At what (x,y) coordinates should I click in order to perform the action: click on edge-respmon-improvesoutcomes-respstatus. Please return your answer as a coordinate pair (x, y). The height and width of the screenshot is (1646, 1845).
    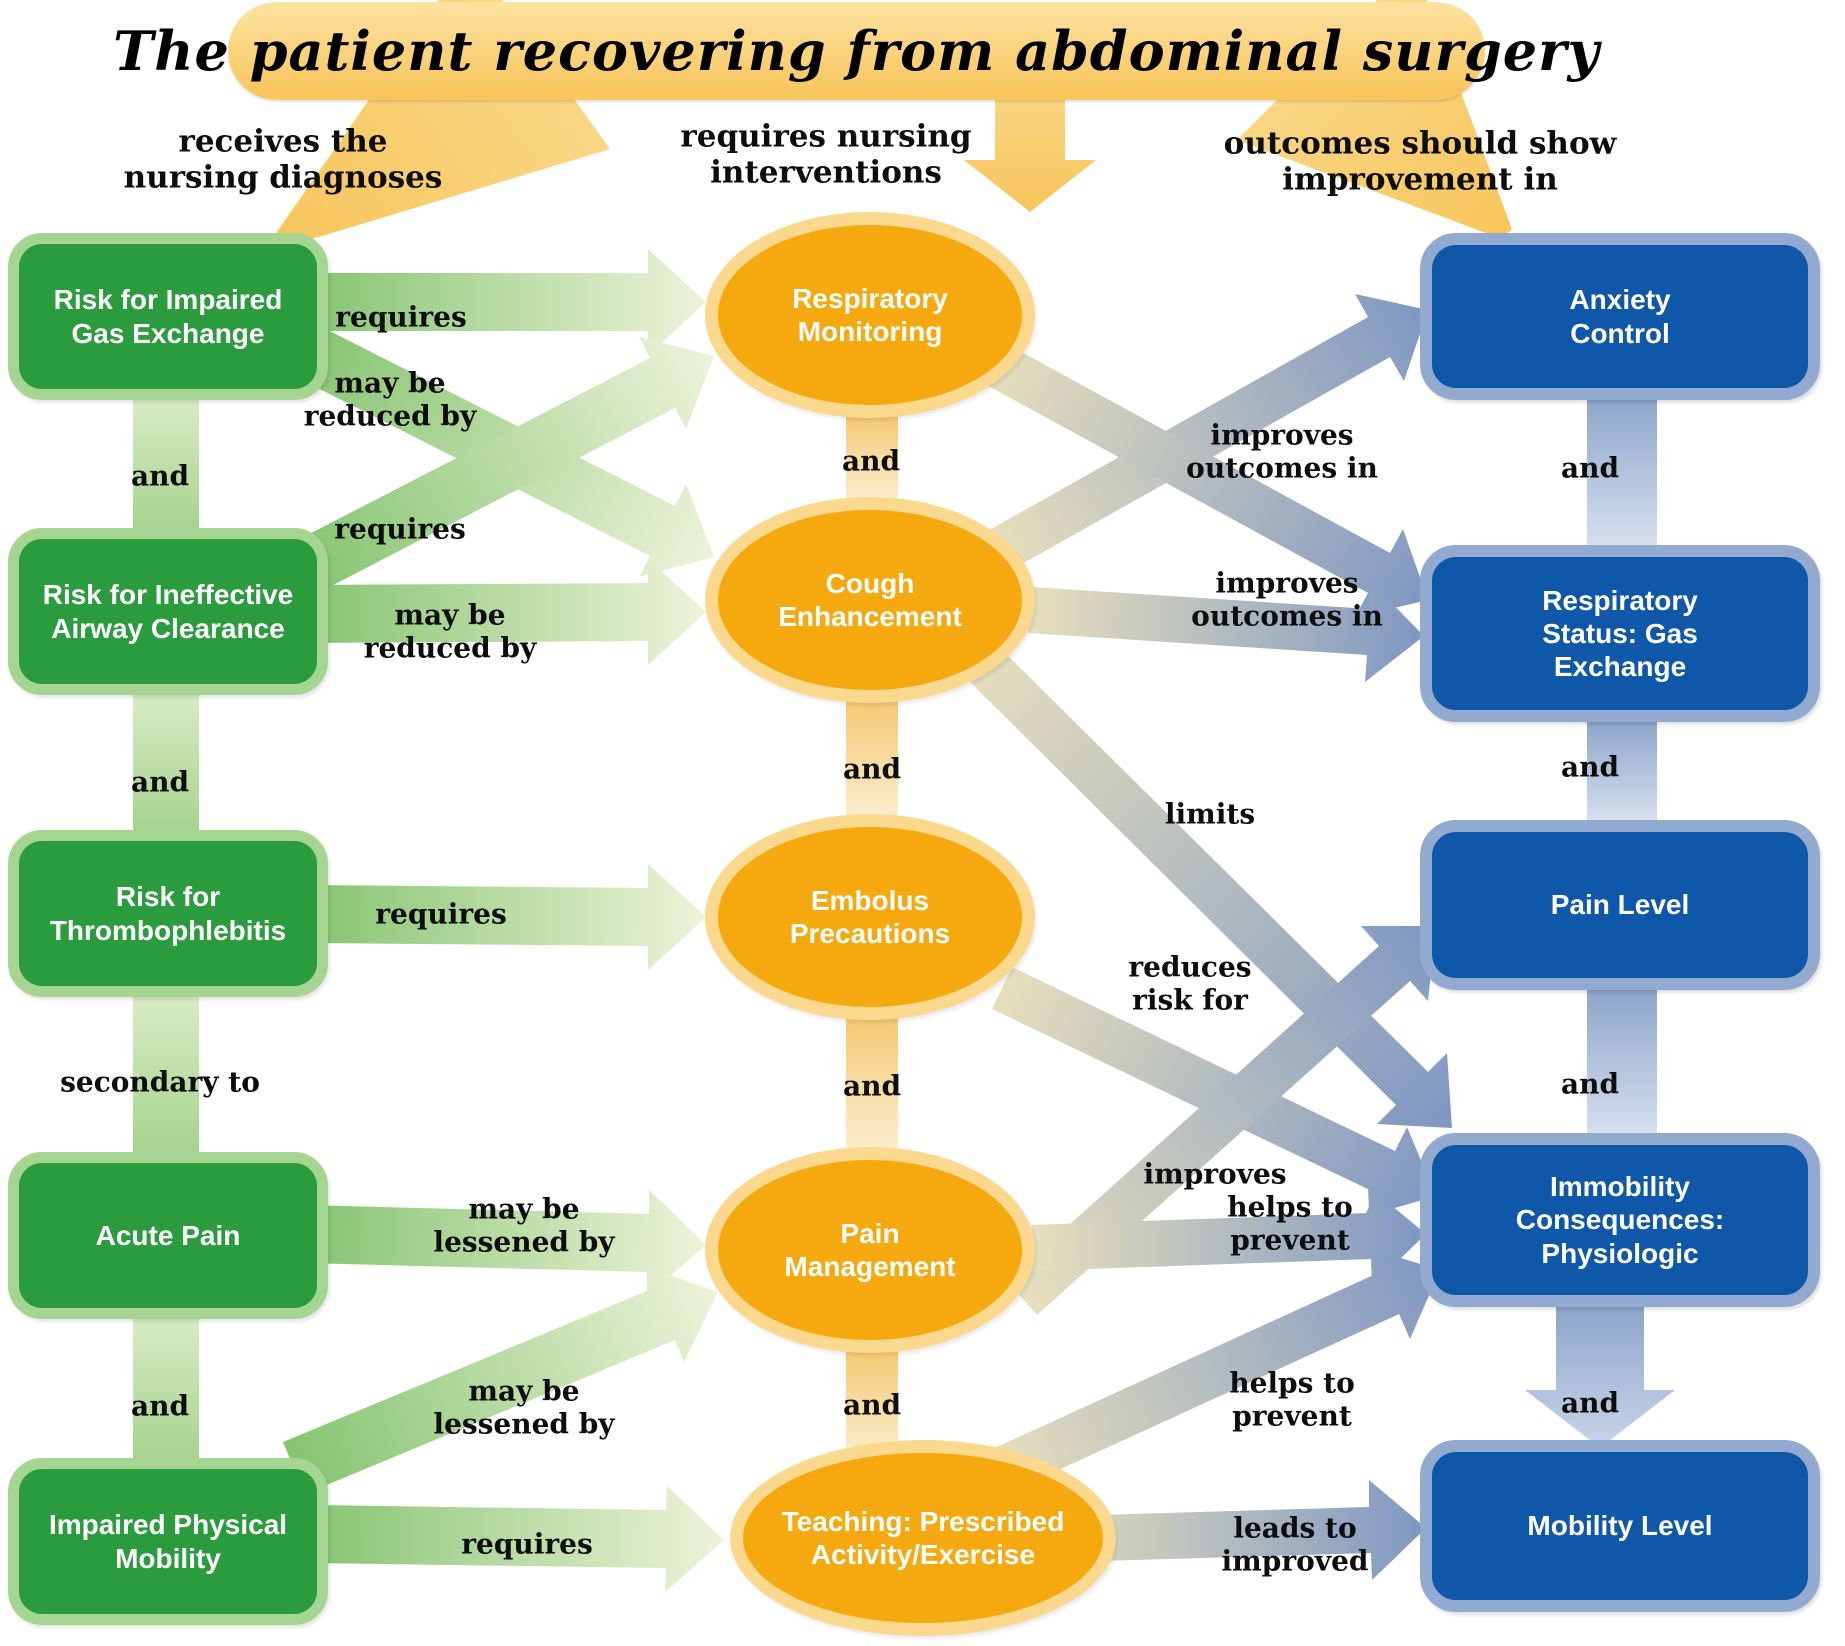
    Looking at the image, I should click on (1204, 479).